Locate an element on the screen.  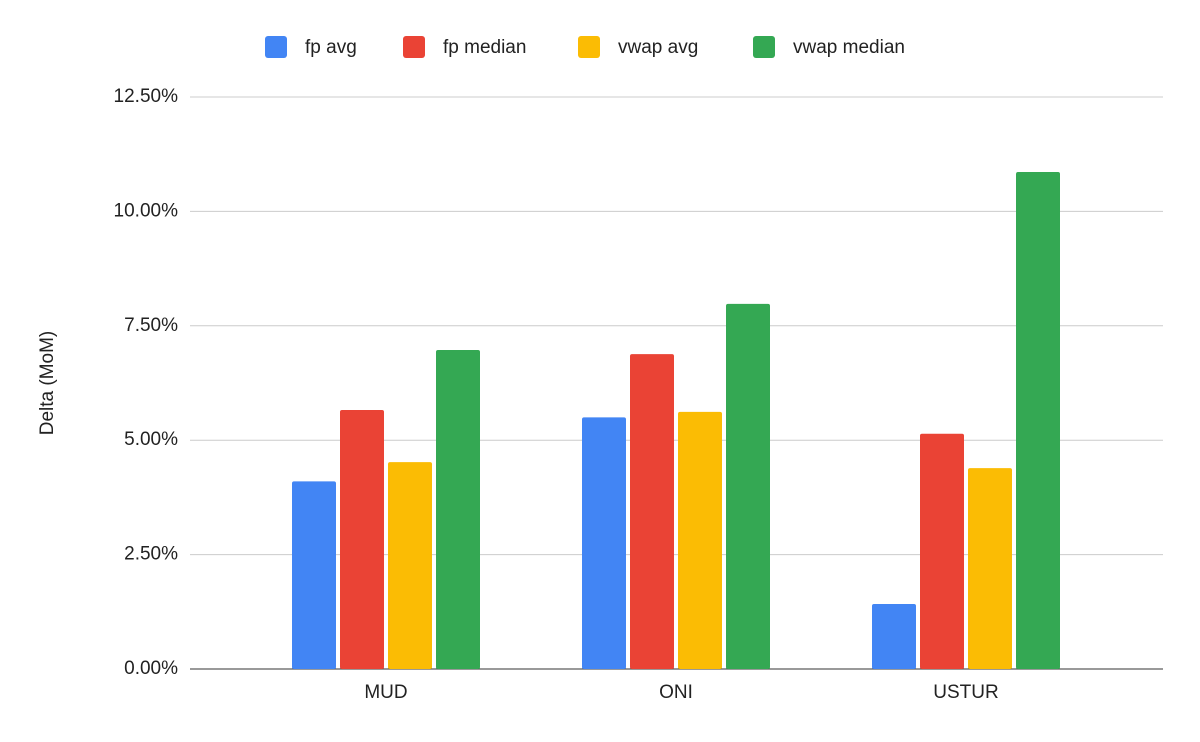
legend-label: fp median is located at coordinates (484, 47).